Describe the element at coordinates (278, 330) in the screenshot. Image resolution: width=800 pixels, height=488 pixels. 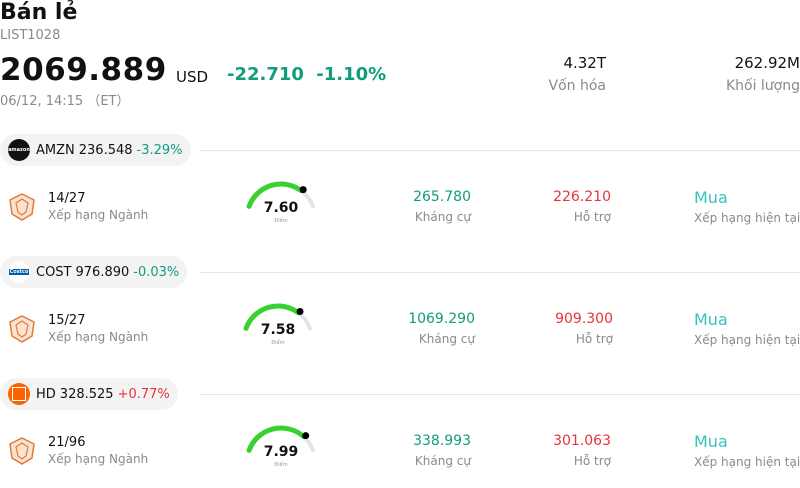
I see `score-value: 7.58` at that location.